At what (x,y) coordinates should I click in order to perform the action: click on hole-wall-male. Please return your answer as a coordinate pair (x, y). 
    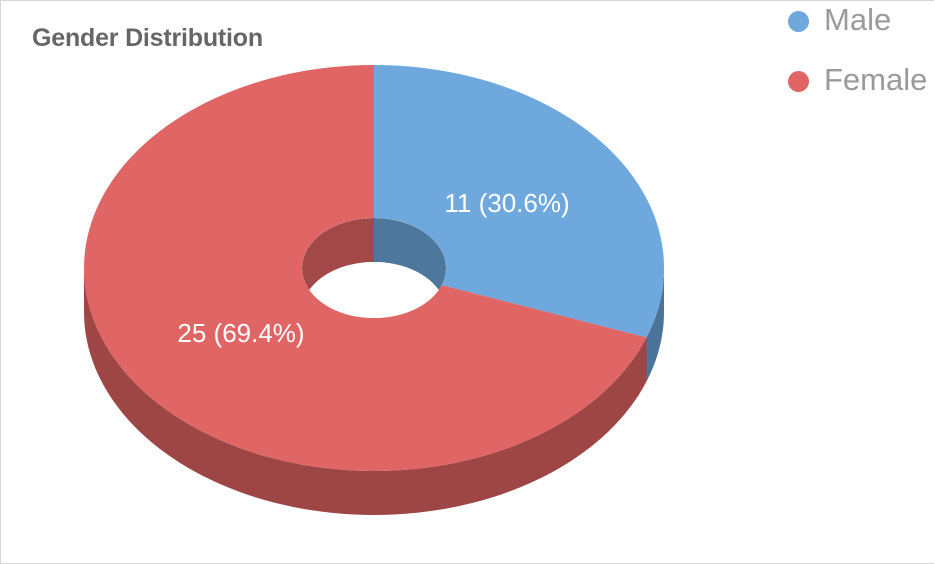
    Looking at the image, I should click on (410, 265).